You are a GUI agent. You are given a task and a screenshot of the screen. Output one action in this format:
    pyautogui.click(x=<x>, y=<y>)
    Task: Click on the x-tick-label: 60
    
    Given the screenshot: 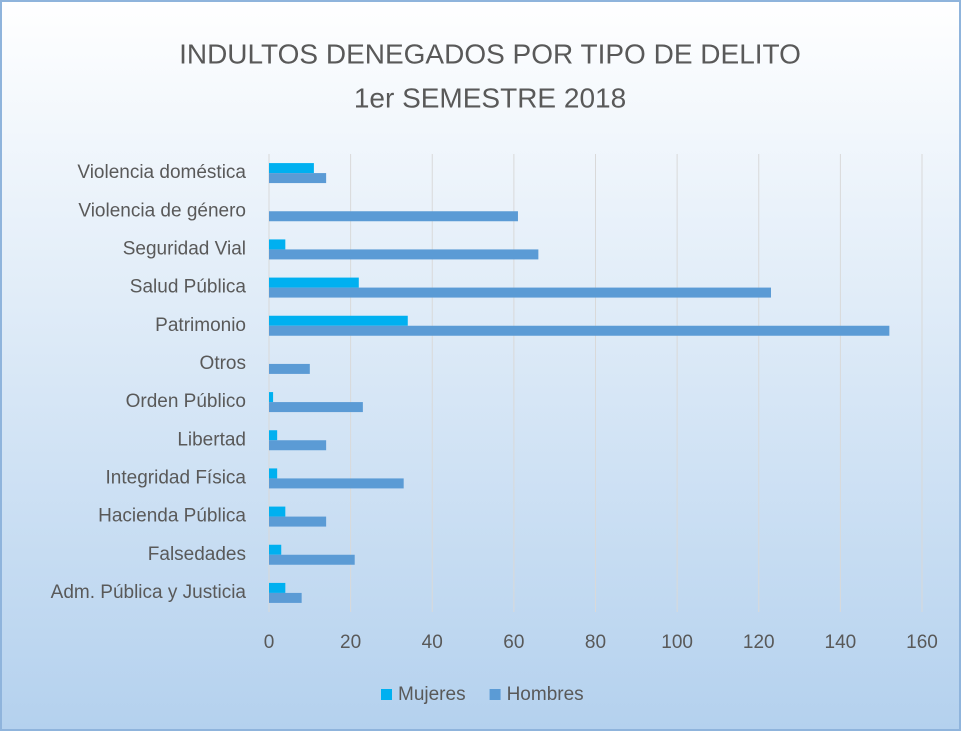 What is the action you would take?
    pyautogui.click(x=513, y=642)
    